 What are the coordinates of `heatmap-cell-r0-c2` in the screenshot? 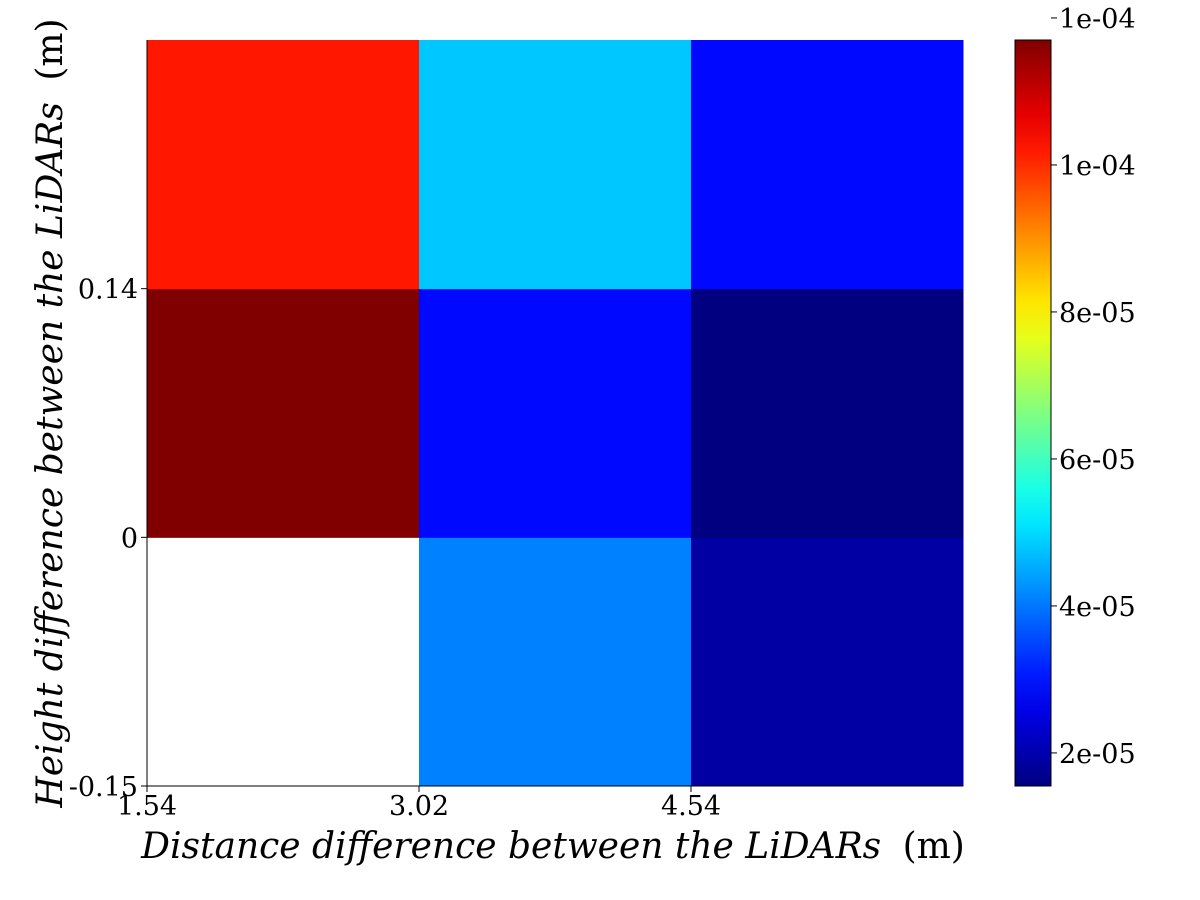 It's located at (827, 662).